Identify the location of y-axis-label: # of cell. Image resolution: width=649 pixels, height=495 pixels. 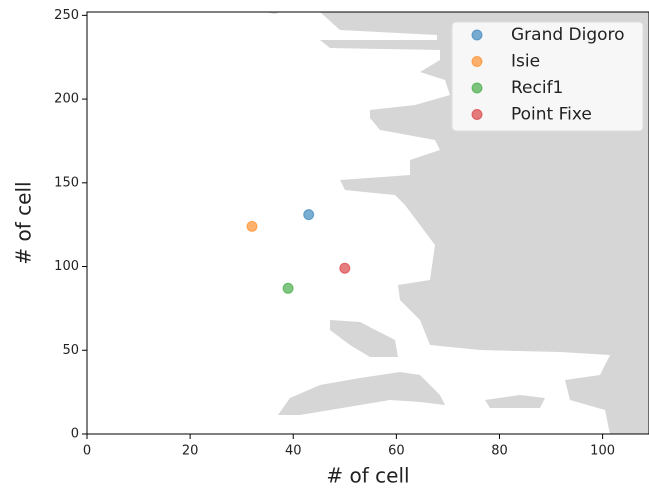
(24, 222).